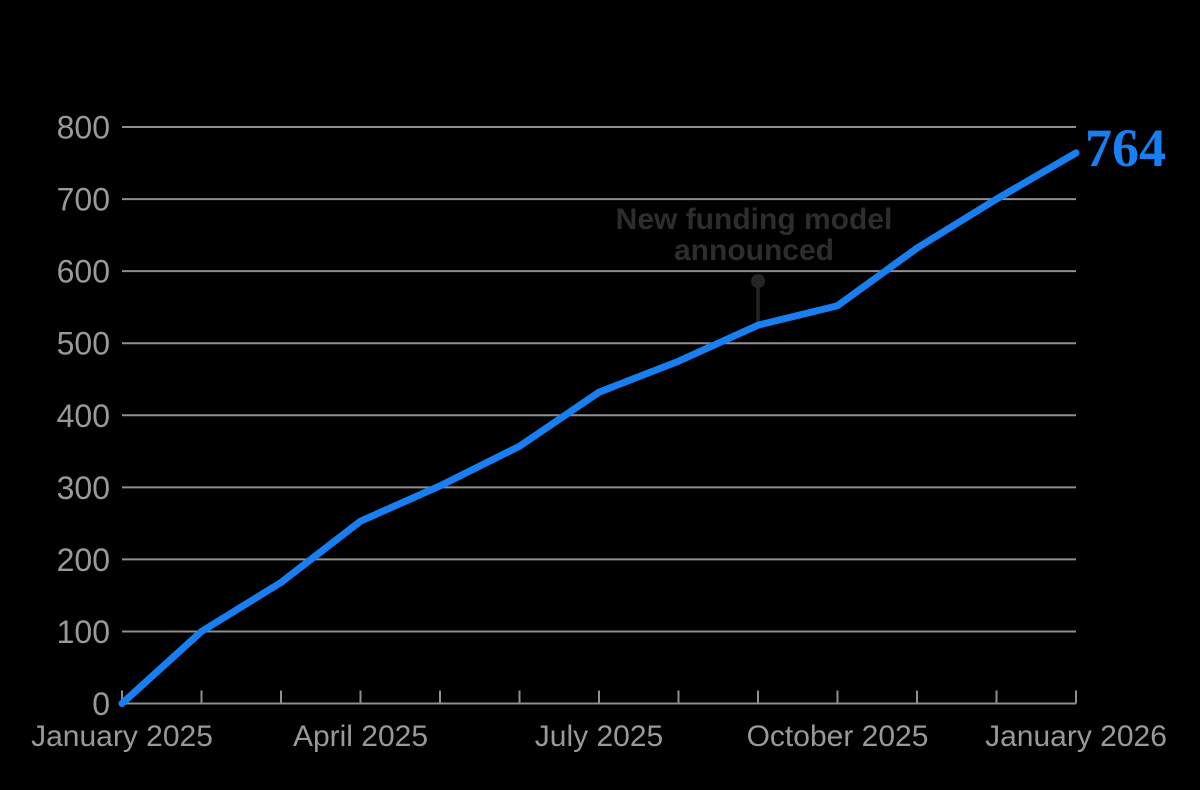 The width and height of the screenshot is (1200, 790). I want to click on y-axis-tick-label: 400, so click(83, 416).